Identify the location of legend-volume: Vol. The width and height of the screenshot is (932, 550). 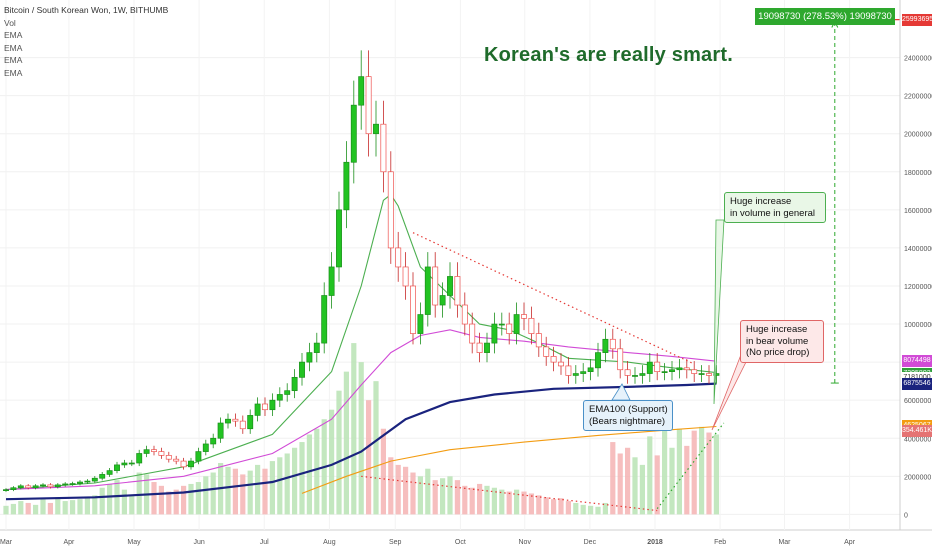
(10, 22).